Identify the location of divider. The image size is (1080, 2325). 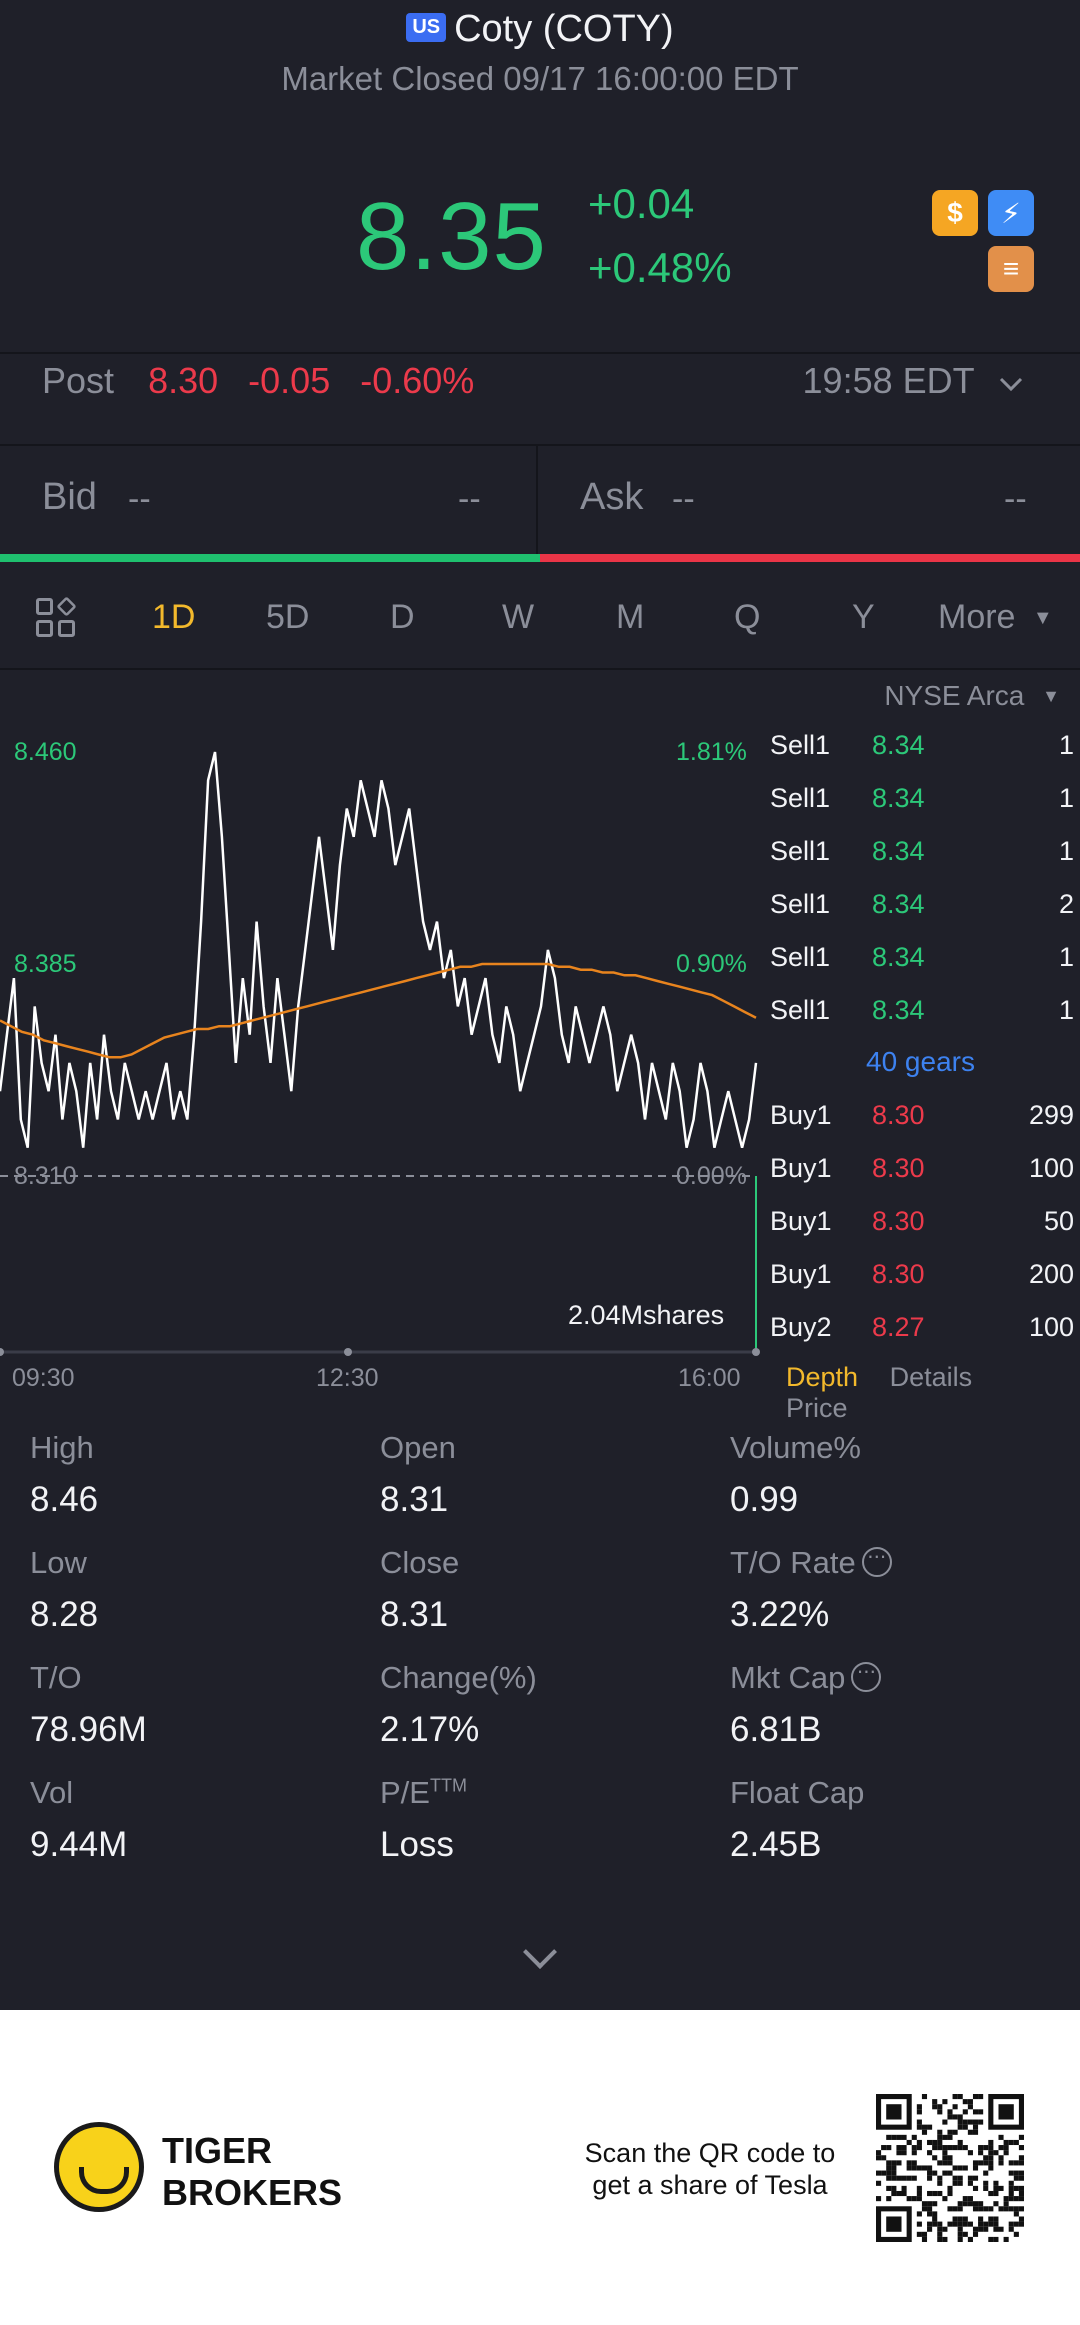
(540, 669).